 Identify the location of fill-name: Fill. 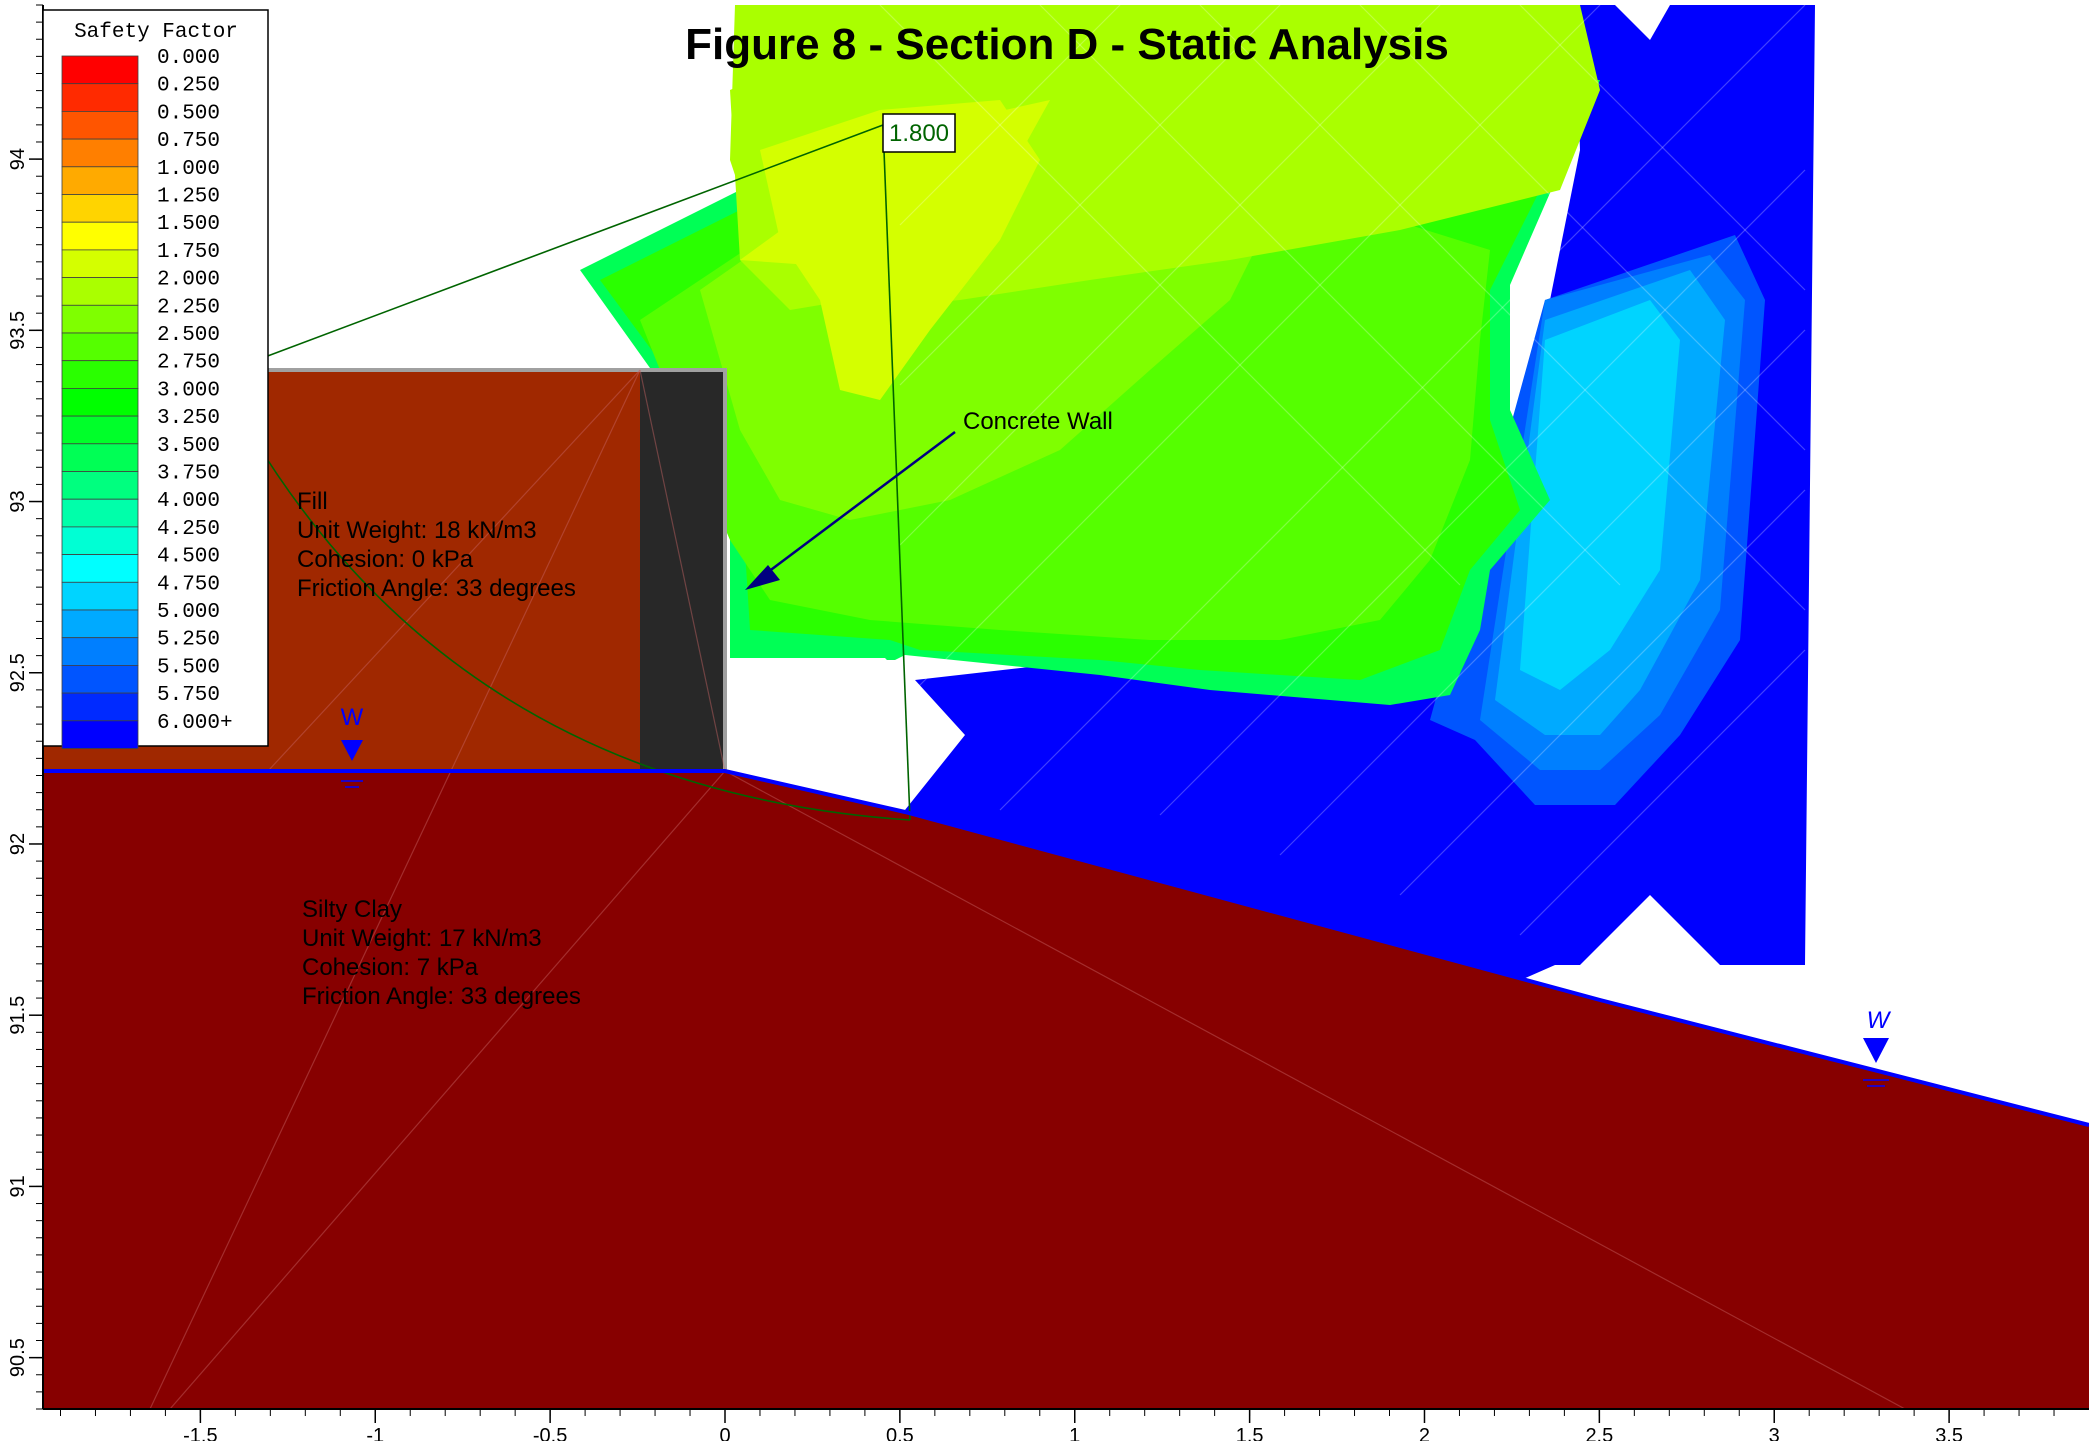
(312, 501).